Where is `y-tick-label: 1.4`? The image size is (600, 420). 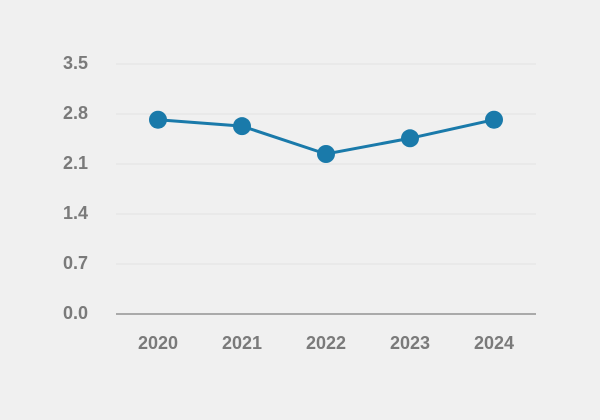 y-tick-label: 1.4 is located at coordinates (75, 213).